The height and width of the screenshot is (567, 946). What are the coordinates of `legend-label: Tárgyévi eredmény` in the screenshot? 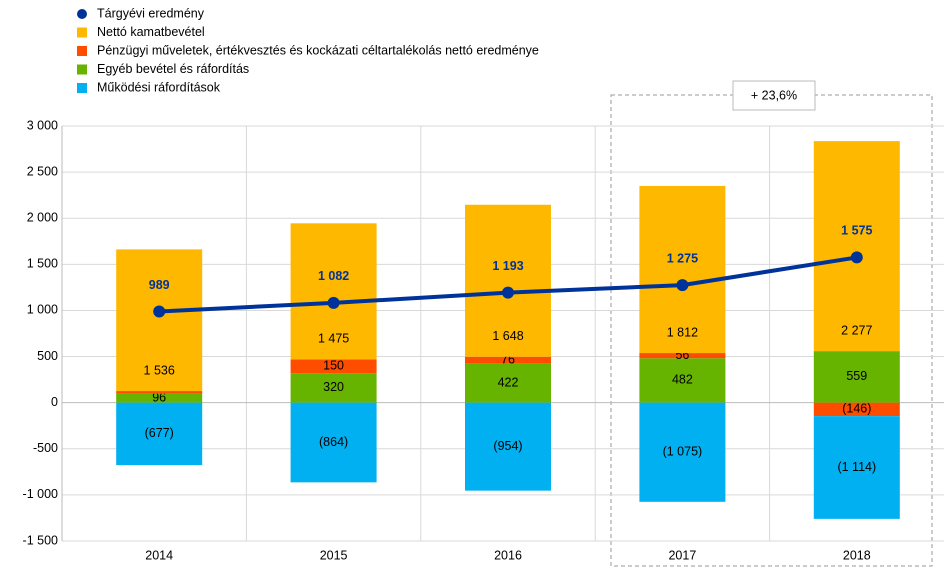 It's located at (151, 13).